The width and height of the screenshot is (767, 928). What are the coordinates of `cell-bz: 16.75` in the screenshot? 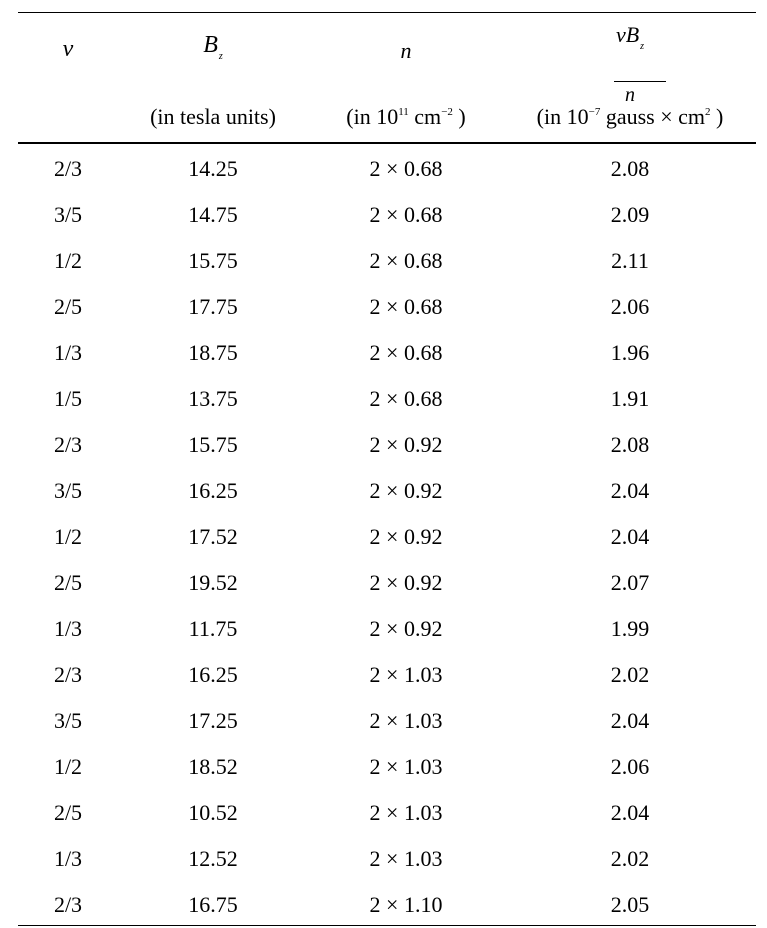 It's located at (213, 904).